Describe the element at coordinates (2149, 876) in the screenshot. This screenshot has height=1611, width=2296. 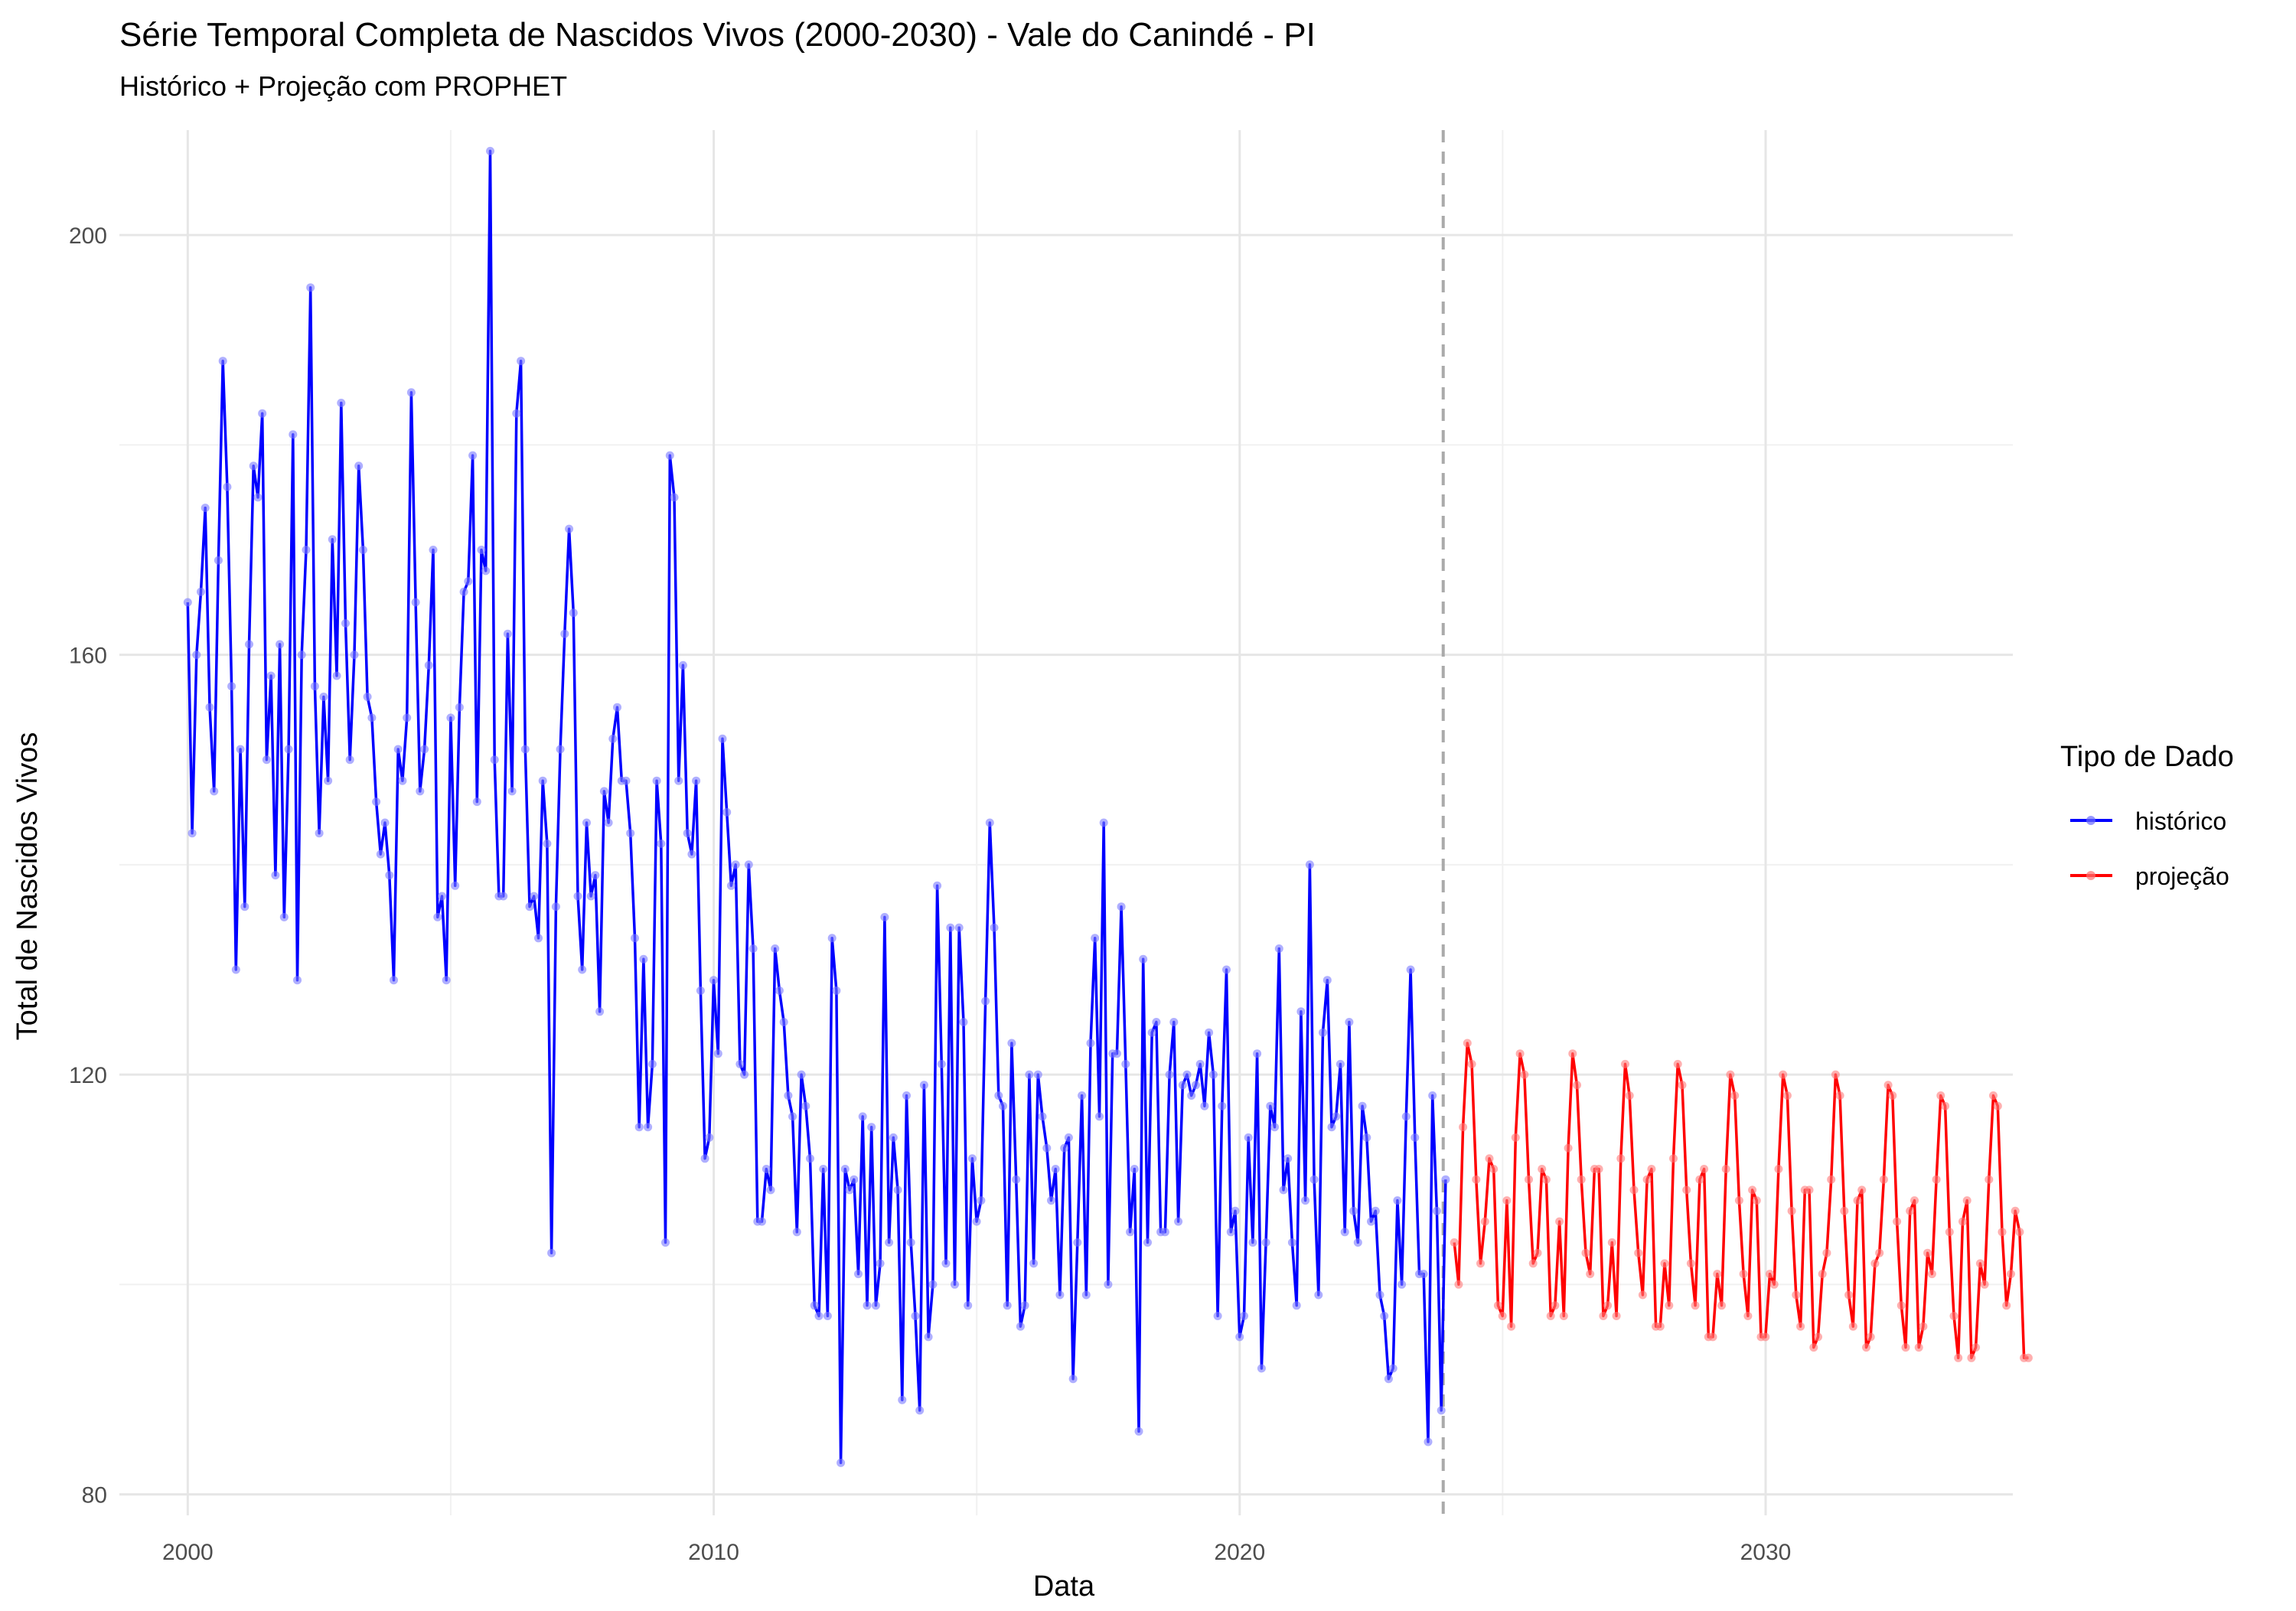
I see `legend-item-projecao: projeção` at that location.